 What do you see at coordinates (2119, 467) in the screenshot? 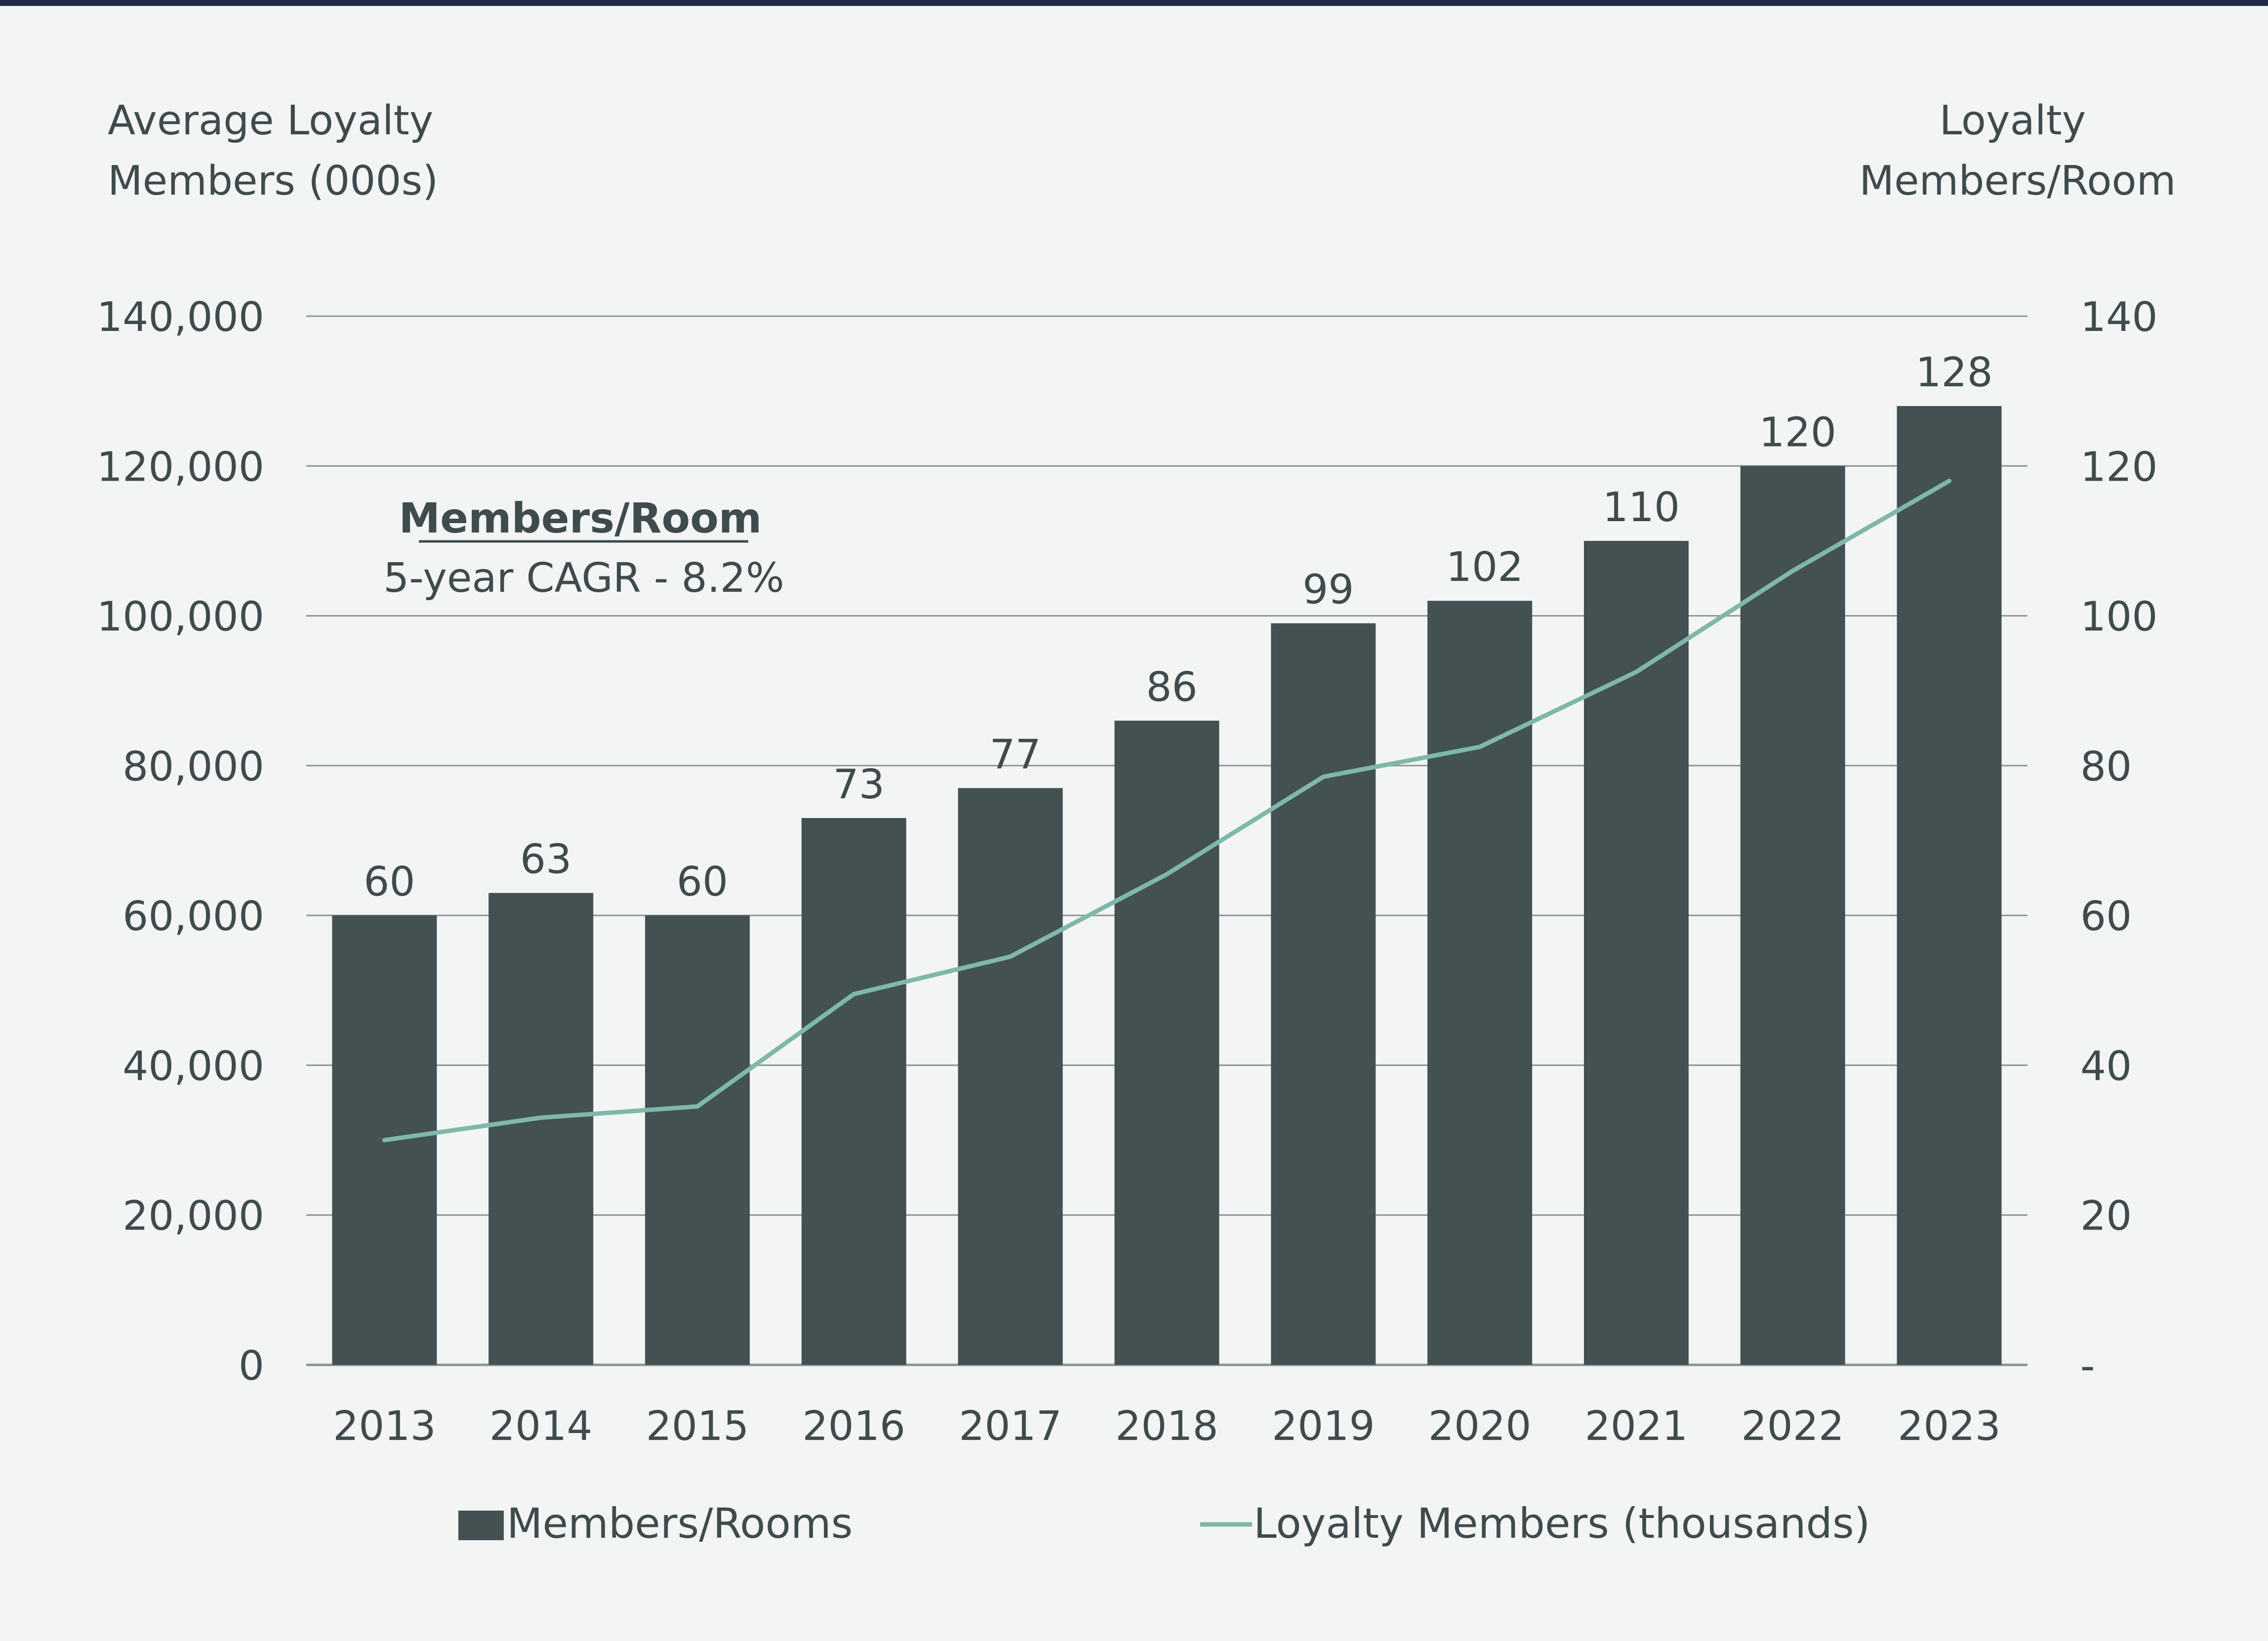
I see `right-axis-tick-label: 120` at bounding box center [2119, 467].